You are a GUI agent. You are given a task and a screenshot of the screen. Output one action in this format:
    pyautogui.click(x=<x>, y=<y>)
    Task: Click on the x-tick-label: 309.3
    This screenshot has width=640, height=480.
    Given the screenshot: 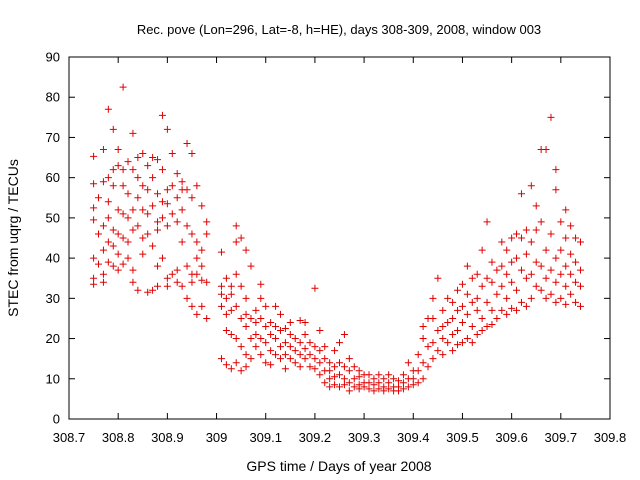 What is the action you would take?
    pyautogui.click(x=364, y=437)
    